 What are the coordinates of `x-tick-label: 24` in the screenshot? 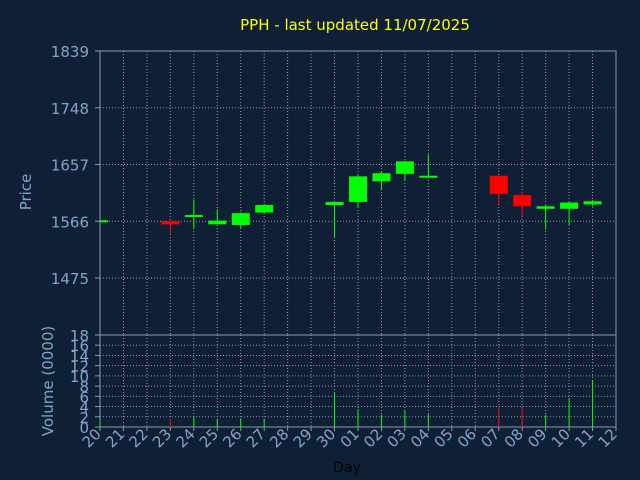 It's located at (185, 438).